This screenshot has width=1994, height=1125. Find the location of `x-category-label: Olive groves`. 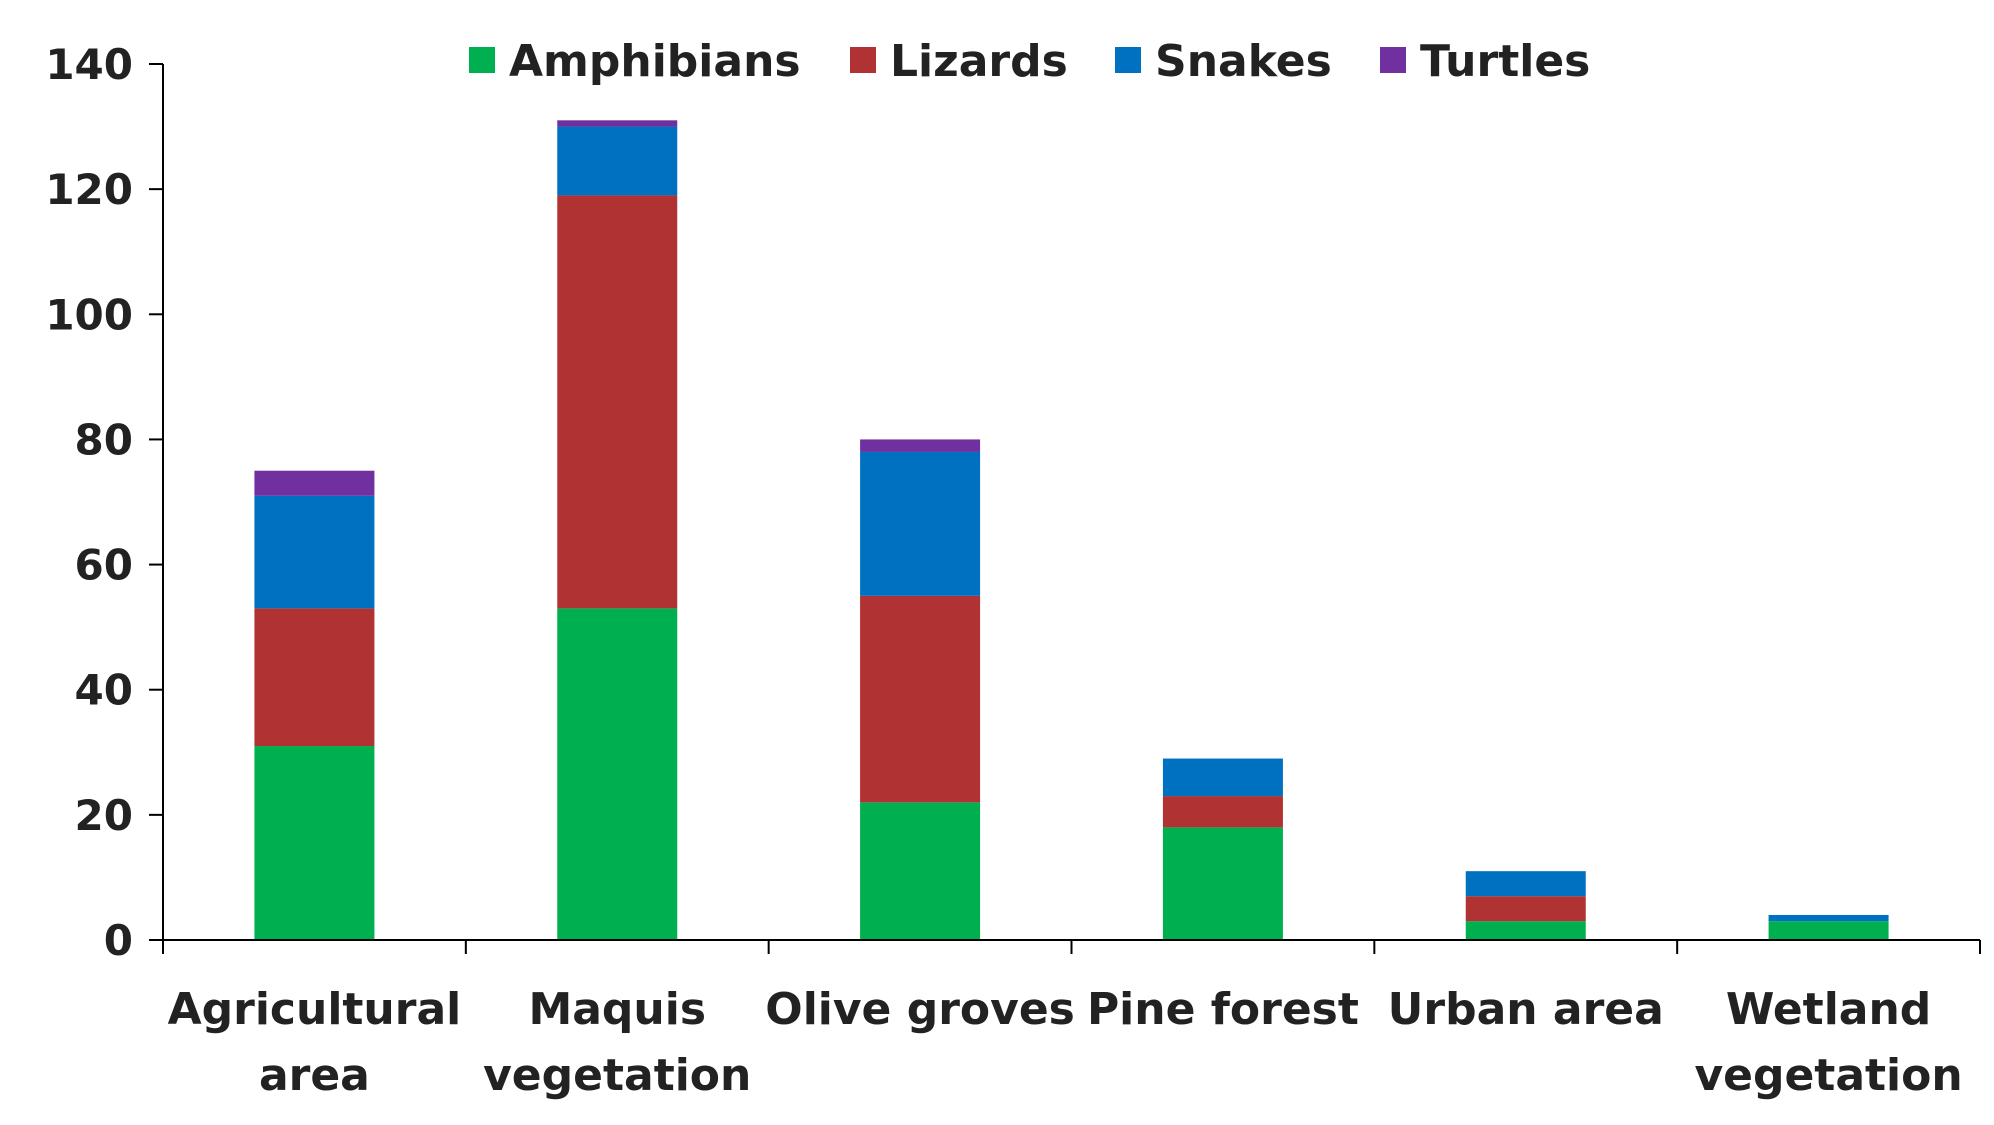

x-category-label: Olive groves is located at coordinates (920, 1009).